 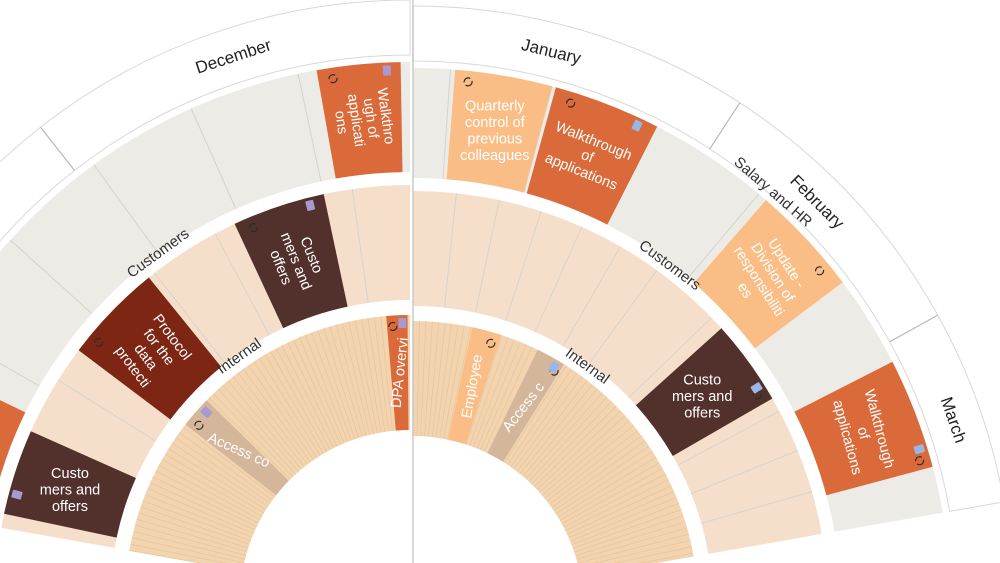 What do you see at coordinates (371, 118) in the screenshot?
I see `activity-label-line: ugh of` at bounding box center [371, 118].